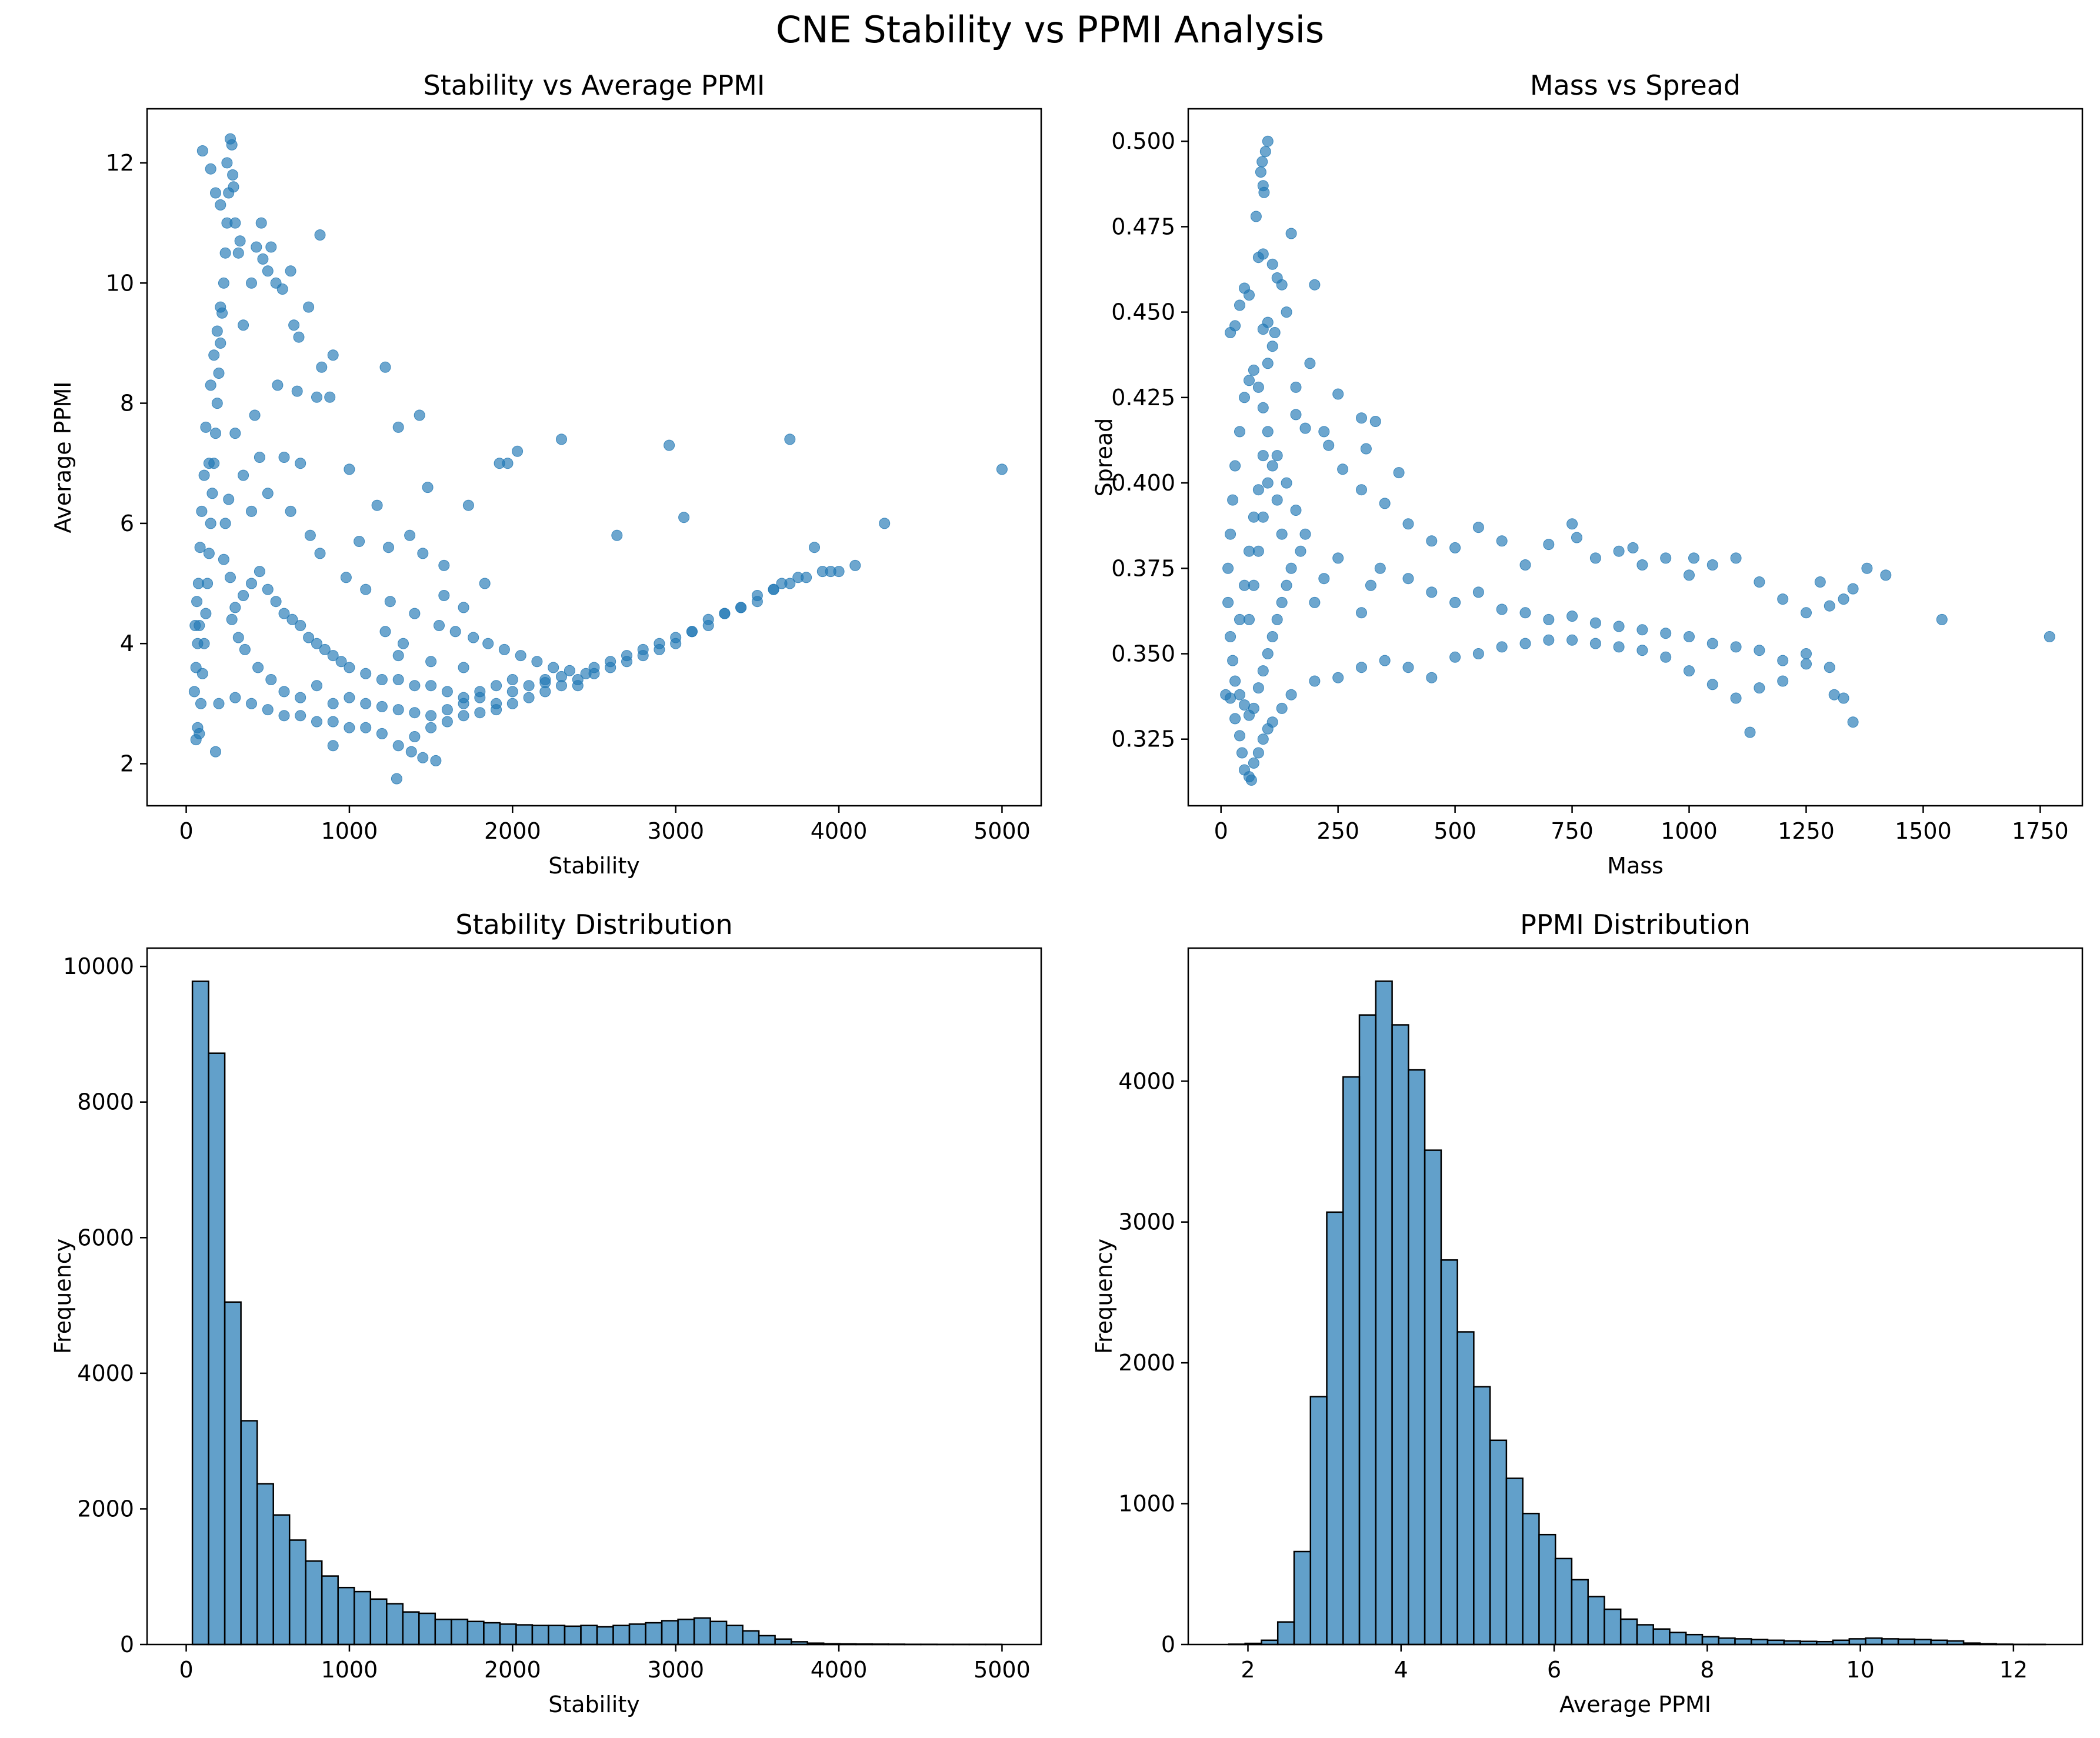 This screenshot has width=2100, height=1738. I want to click on y-tick-label: 2, so click(127, 763).